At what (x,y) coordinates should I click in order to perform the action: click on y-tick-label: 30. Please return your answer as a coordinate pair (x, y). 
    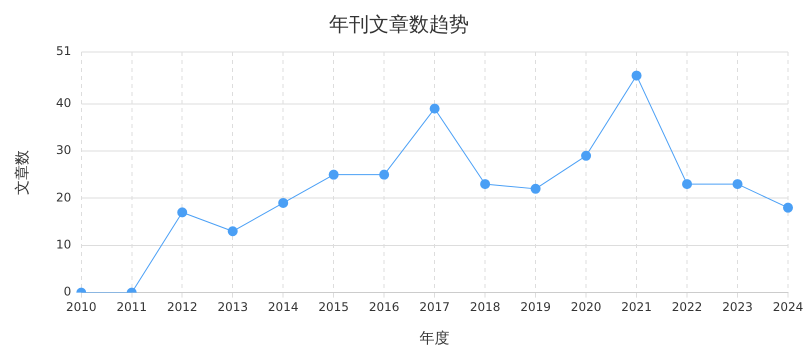
    Looking at the image, I should click on (64, 150).